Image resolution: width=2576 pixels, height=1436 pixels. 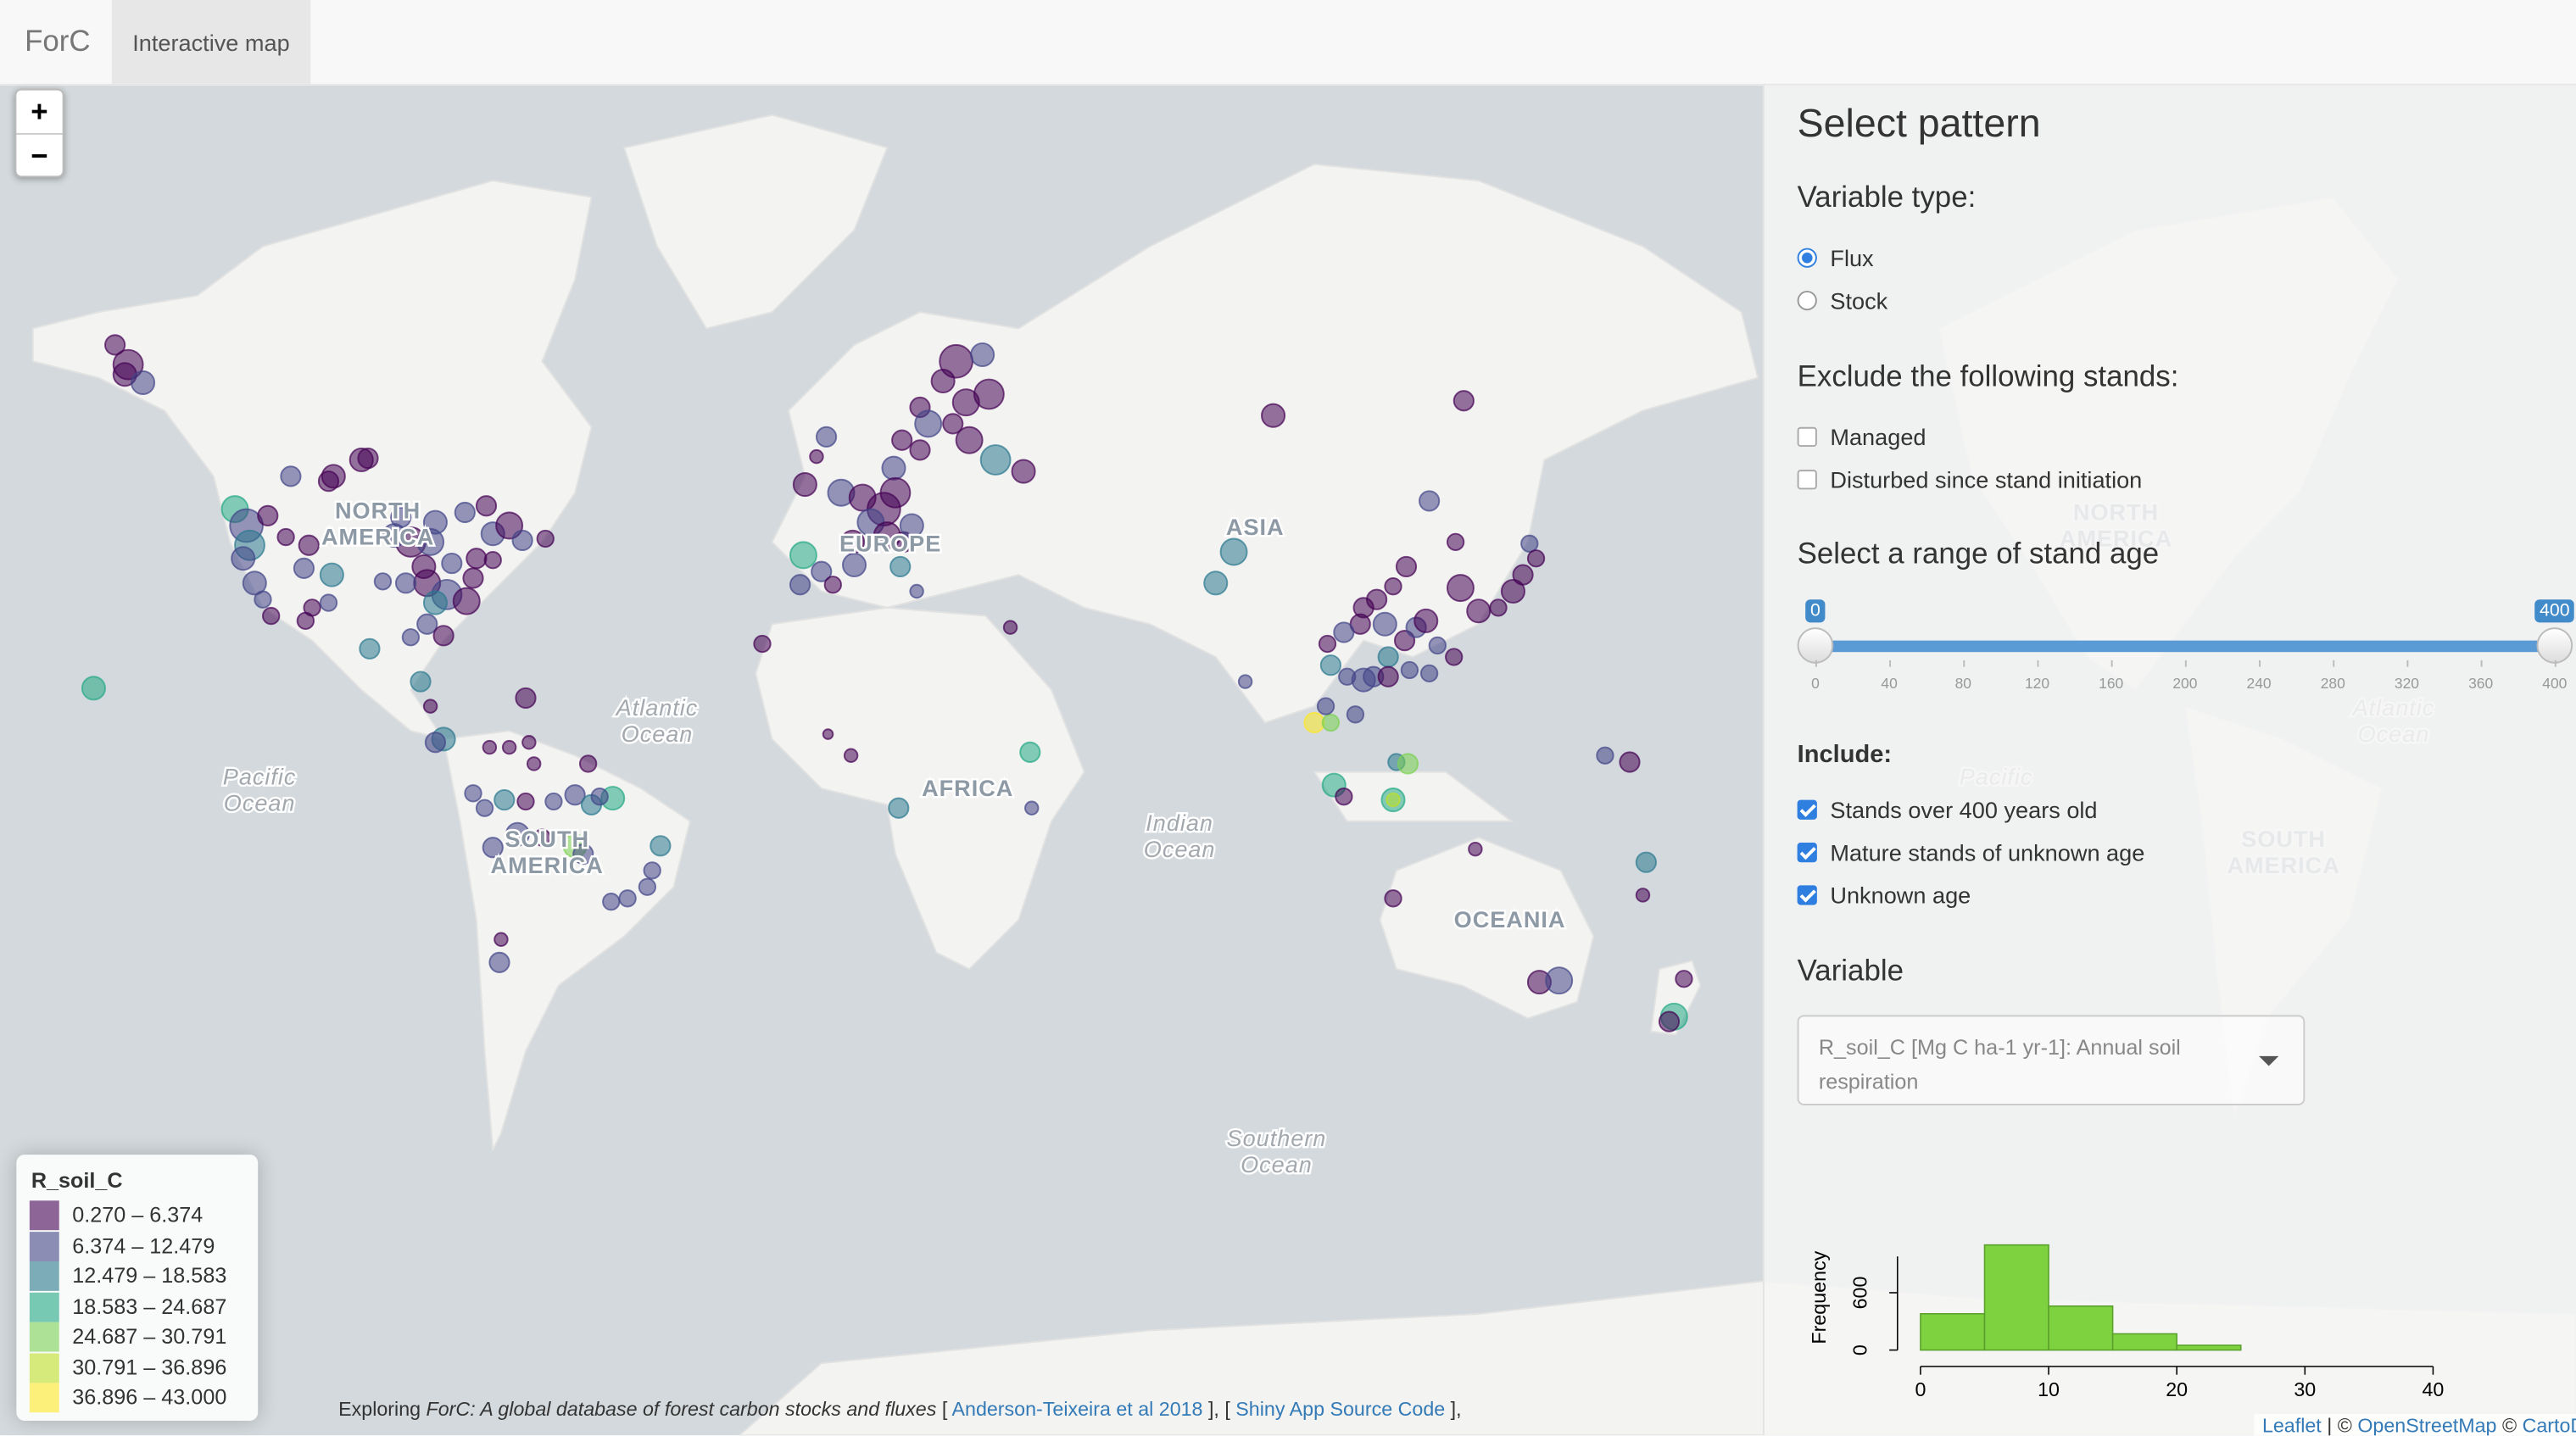 What do you see at coordinates (2185, 683) in the screenshot?
I see `slider-tick-label: 200` at bounding box center [2185, 683].